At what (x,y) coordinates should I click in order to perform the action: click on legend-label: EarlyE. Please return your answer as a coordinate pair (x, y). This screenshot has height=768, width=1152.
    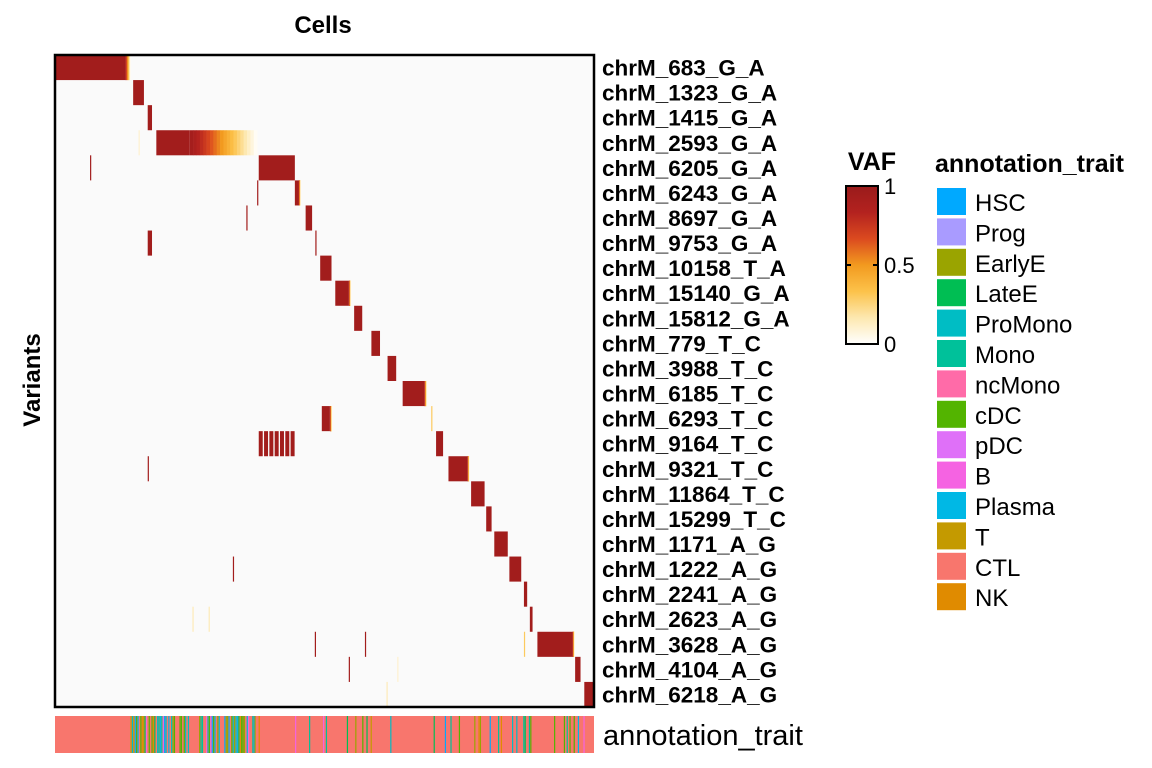
    Looking at the image, I should click on (1010, 264).